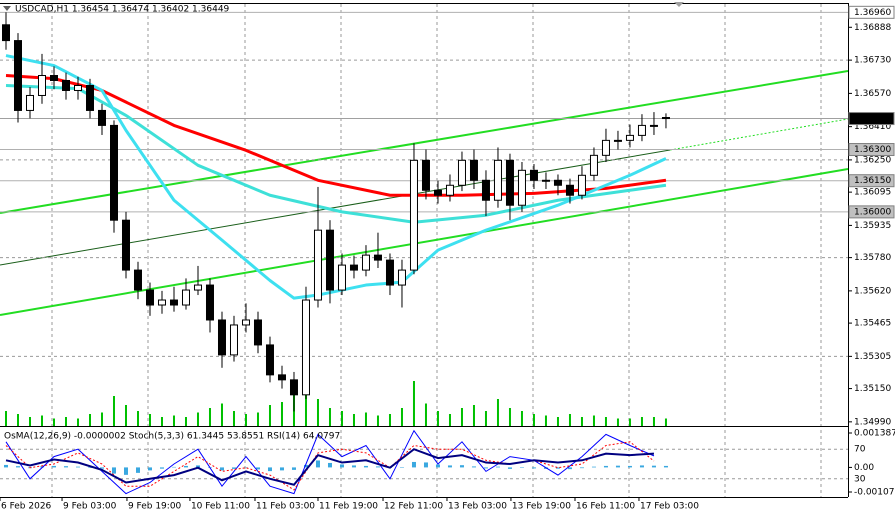 Image resolution: width=895 pixels, height=515 pixels. I want to click on y-tick-label: 1.36730, so click(872, 61).